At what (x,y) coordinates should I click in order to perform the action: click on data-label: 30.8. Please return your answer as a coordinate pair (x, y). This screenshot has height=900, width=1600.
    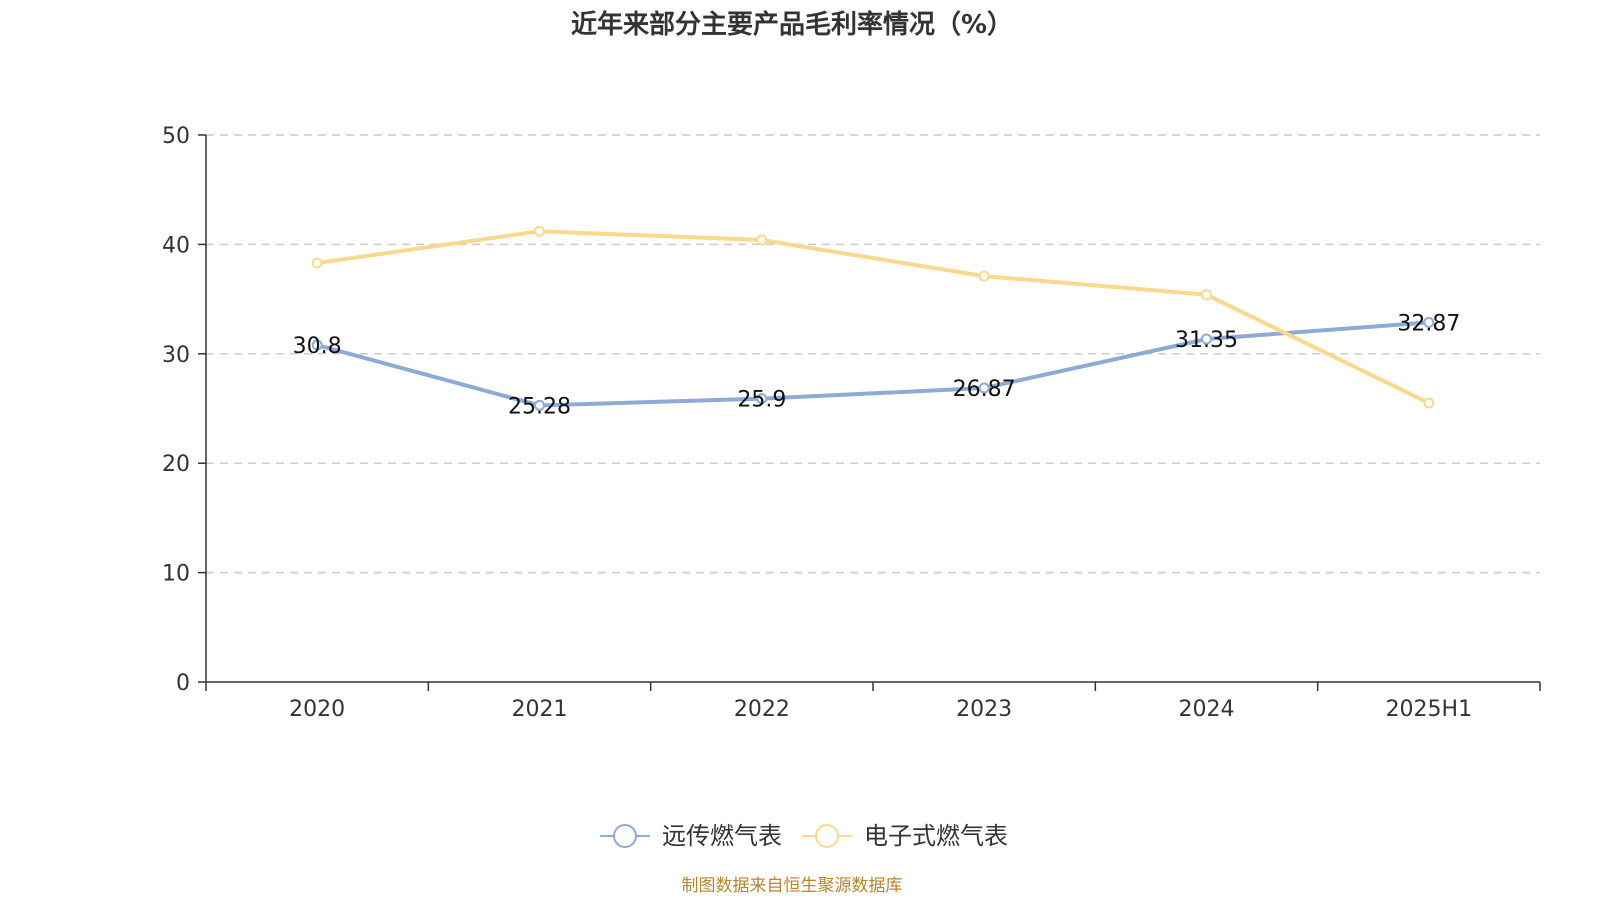
    Looking at the image, I should click on (317, 346).